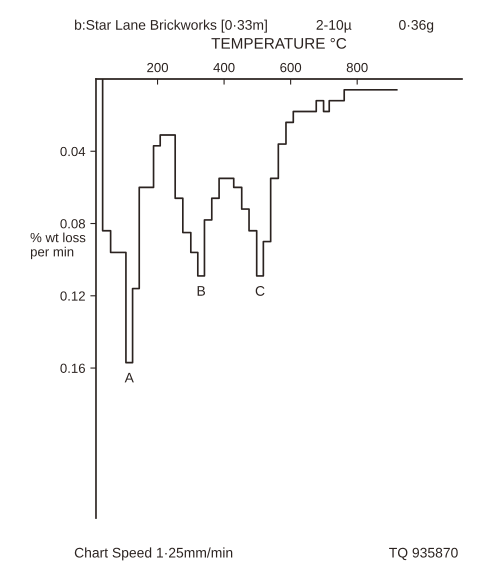  I want to click on text: TQ 935870, so click(423, 554).